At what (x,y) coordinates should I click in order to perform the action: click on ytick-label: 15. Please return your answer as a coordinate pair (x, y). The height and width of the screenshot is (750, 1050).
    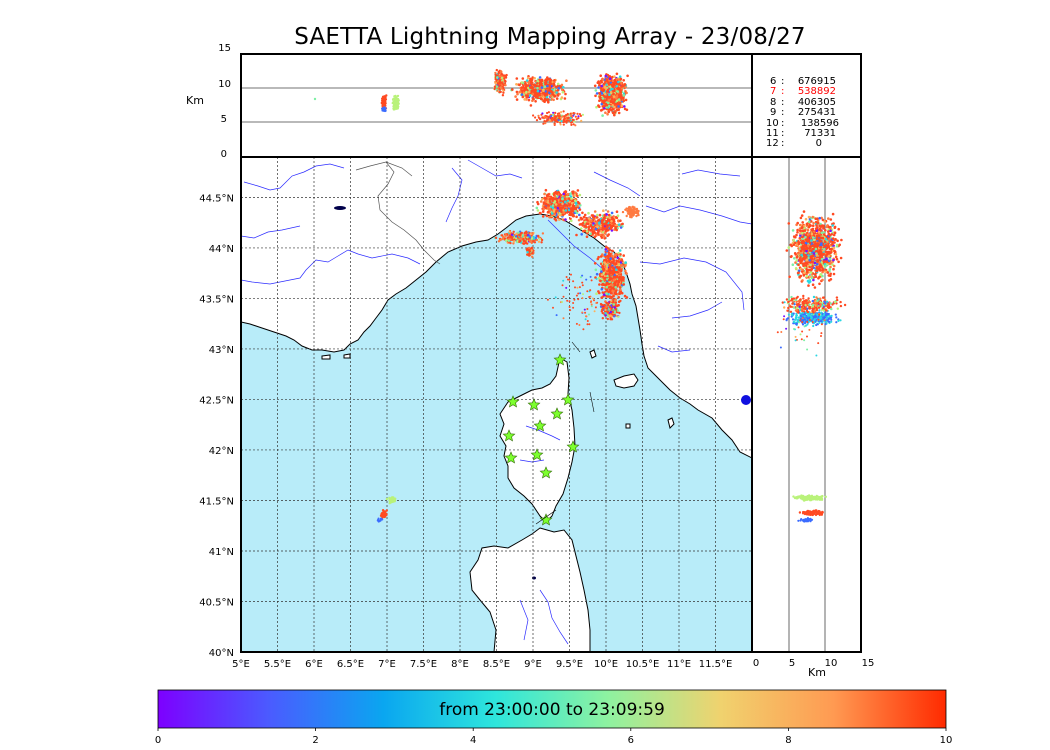
    Looking at the image, I should click on (224, 48).